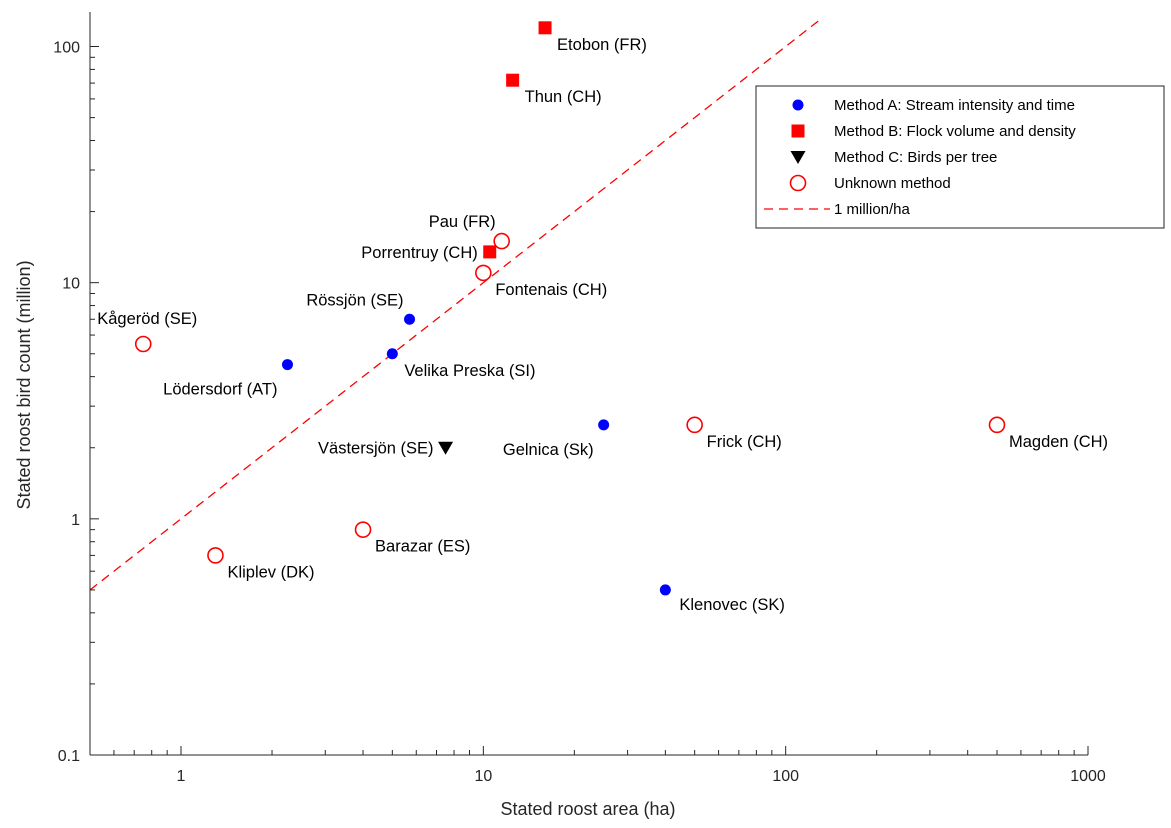  Describe the element at coordinates (181, 776) in the screenshot. I see `x-tick-label: 1` at that location.